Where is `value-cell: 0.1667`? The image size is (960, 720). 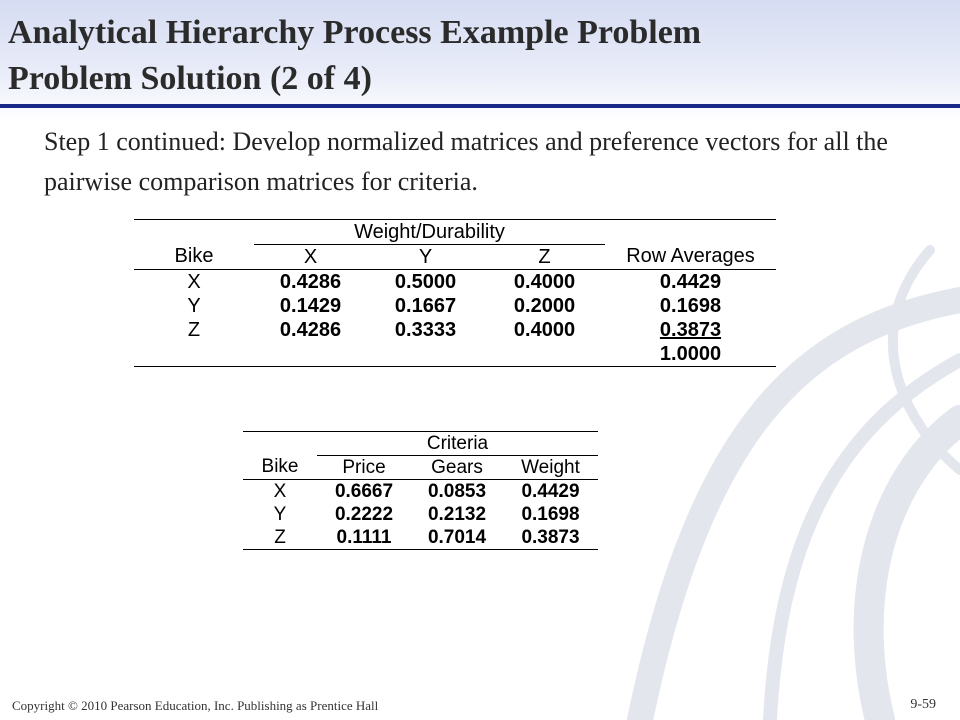 value-cell: 0.1667 is located at coordinates (425, 305).